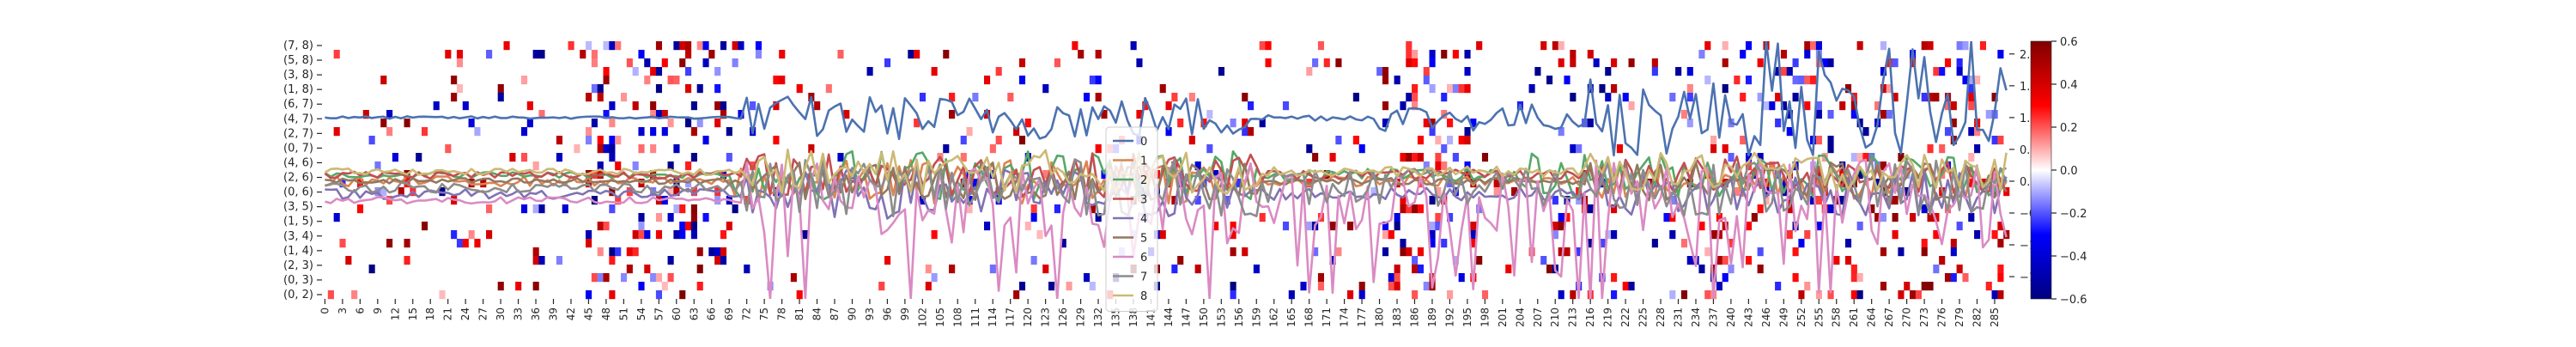  What do you see at coordinates (1144, 277) in the screenshot?
I see `legend-label-7: 7` at bounding box center [1144, 277].